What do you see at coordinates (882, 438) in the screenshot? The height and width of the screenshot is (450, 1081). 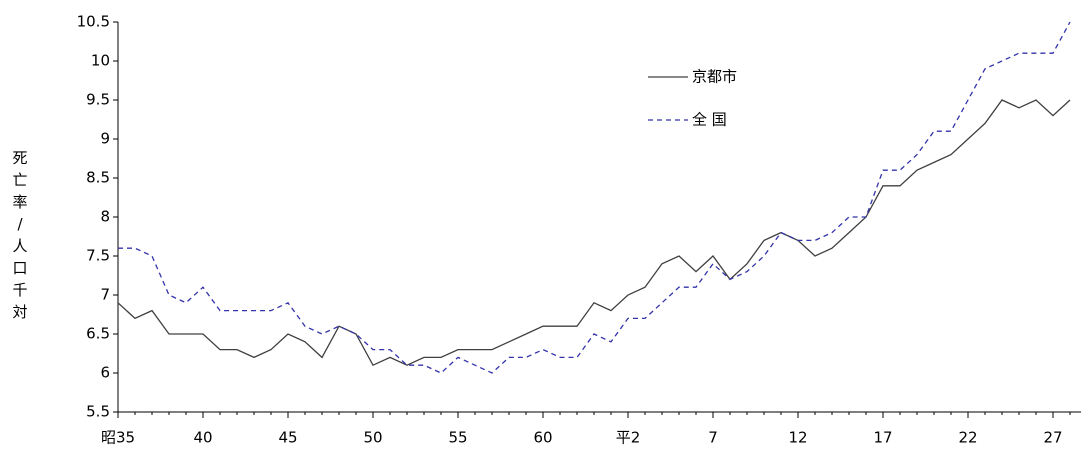 I see `x-tick-label: 17` at bounding box center [882, 438].